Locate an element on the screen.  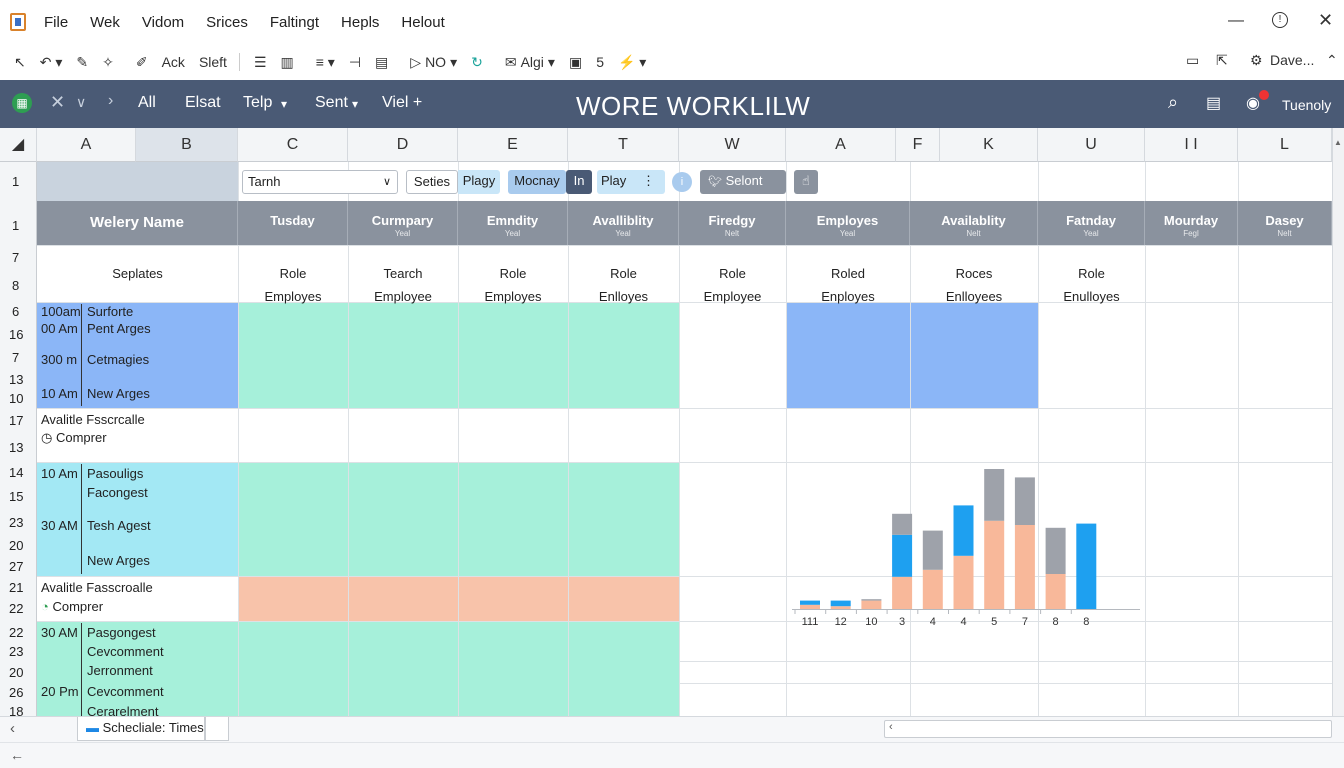
search-icon: ⌕ is located at coordinates (1173, 102).